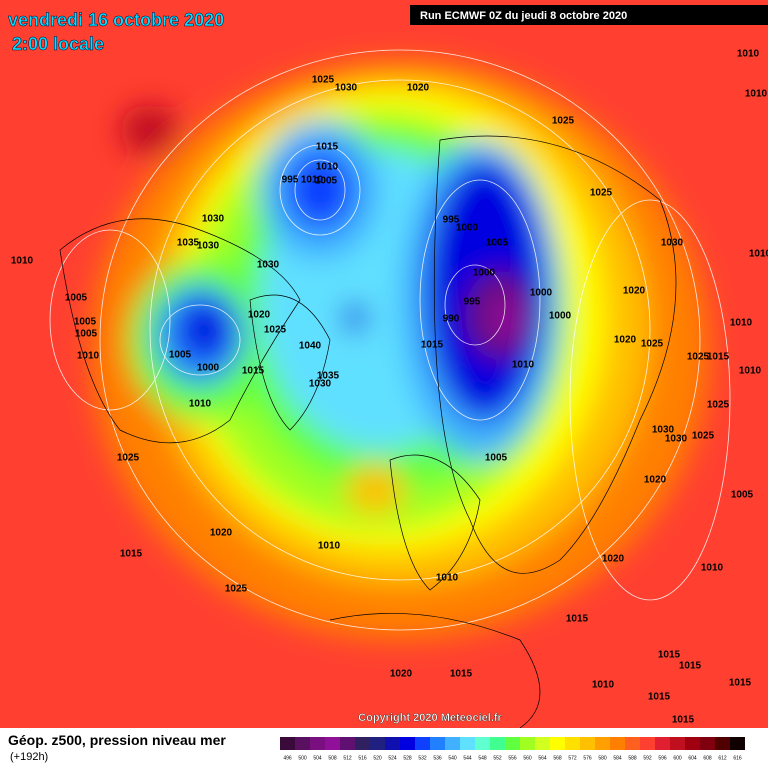  Describe the element at coordinates (422, 758) in the screenshot. I see `scale-label: 532` at that location.